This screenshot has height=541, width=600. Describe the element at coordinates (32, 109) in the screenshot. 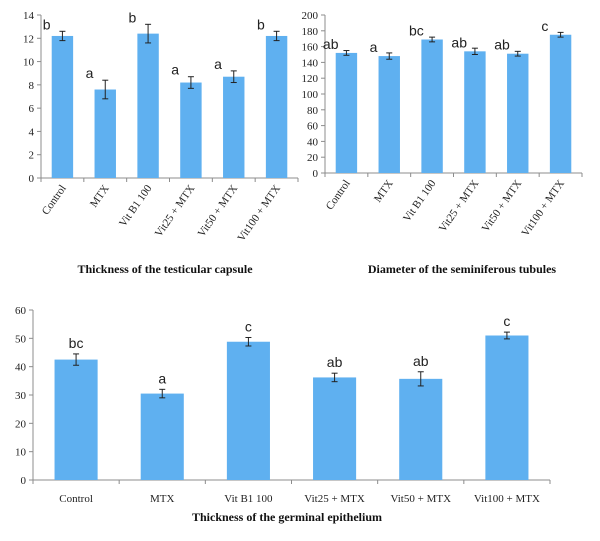

I see `y-tick-label: 6` at that location.